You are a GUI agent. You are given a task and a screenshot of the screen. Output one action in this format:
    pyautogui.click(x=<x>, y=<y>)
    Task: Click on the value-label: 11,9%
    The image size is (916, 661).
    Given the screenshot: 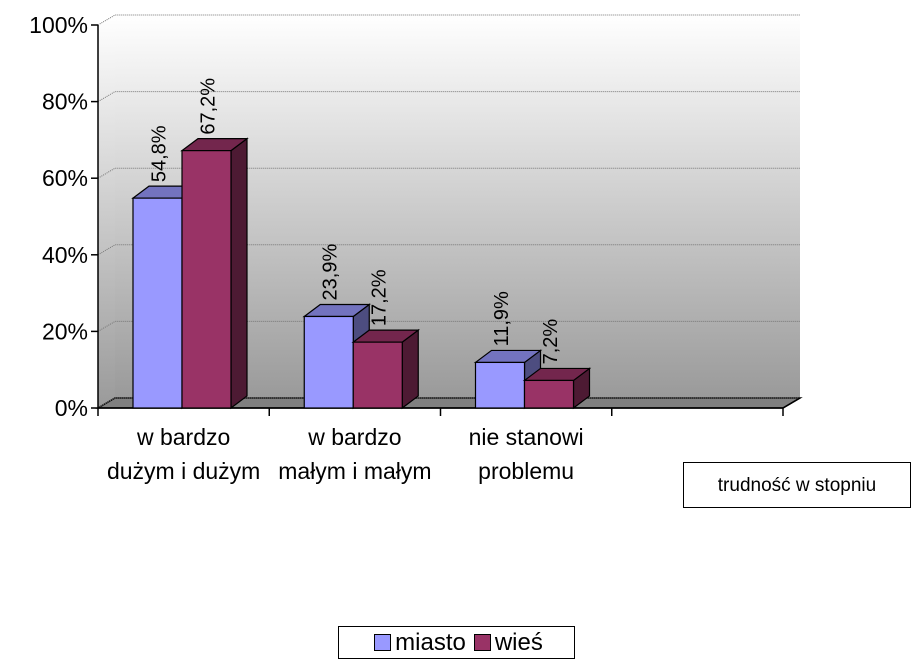 What is the action you would take?
    pyautogui.click(x=502, y=318)
    